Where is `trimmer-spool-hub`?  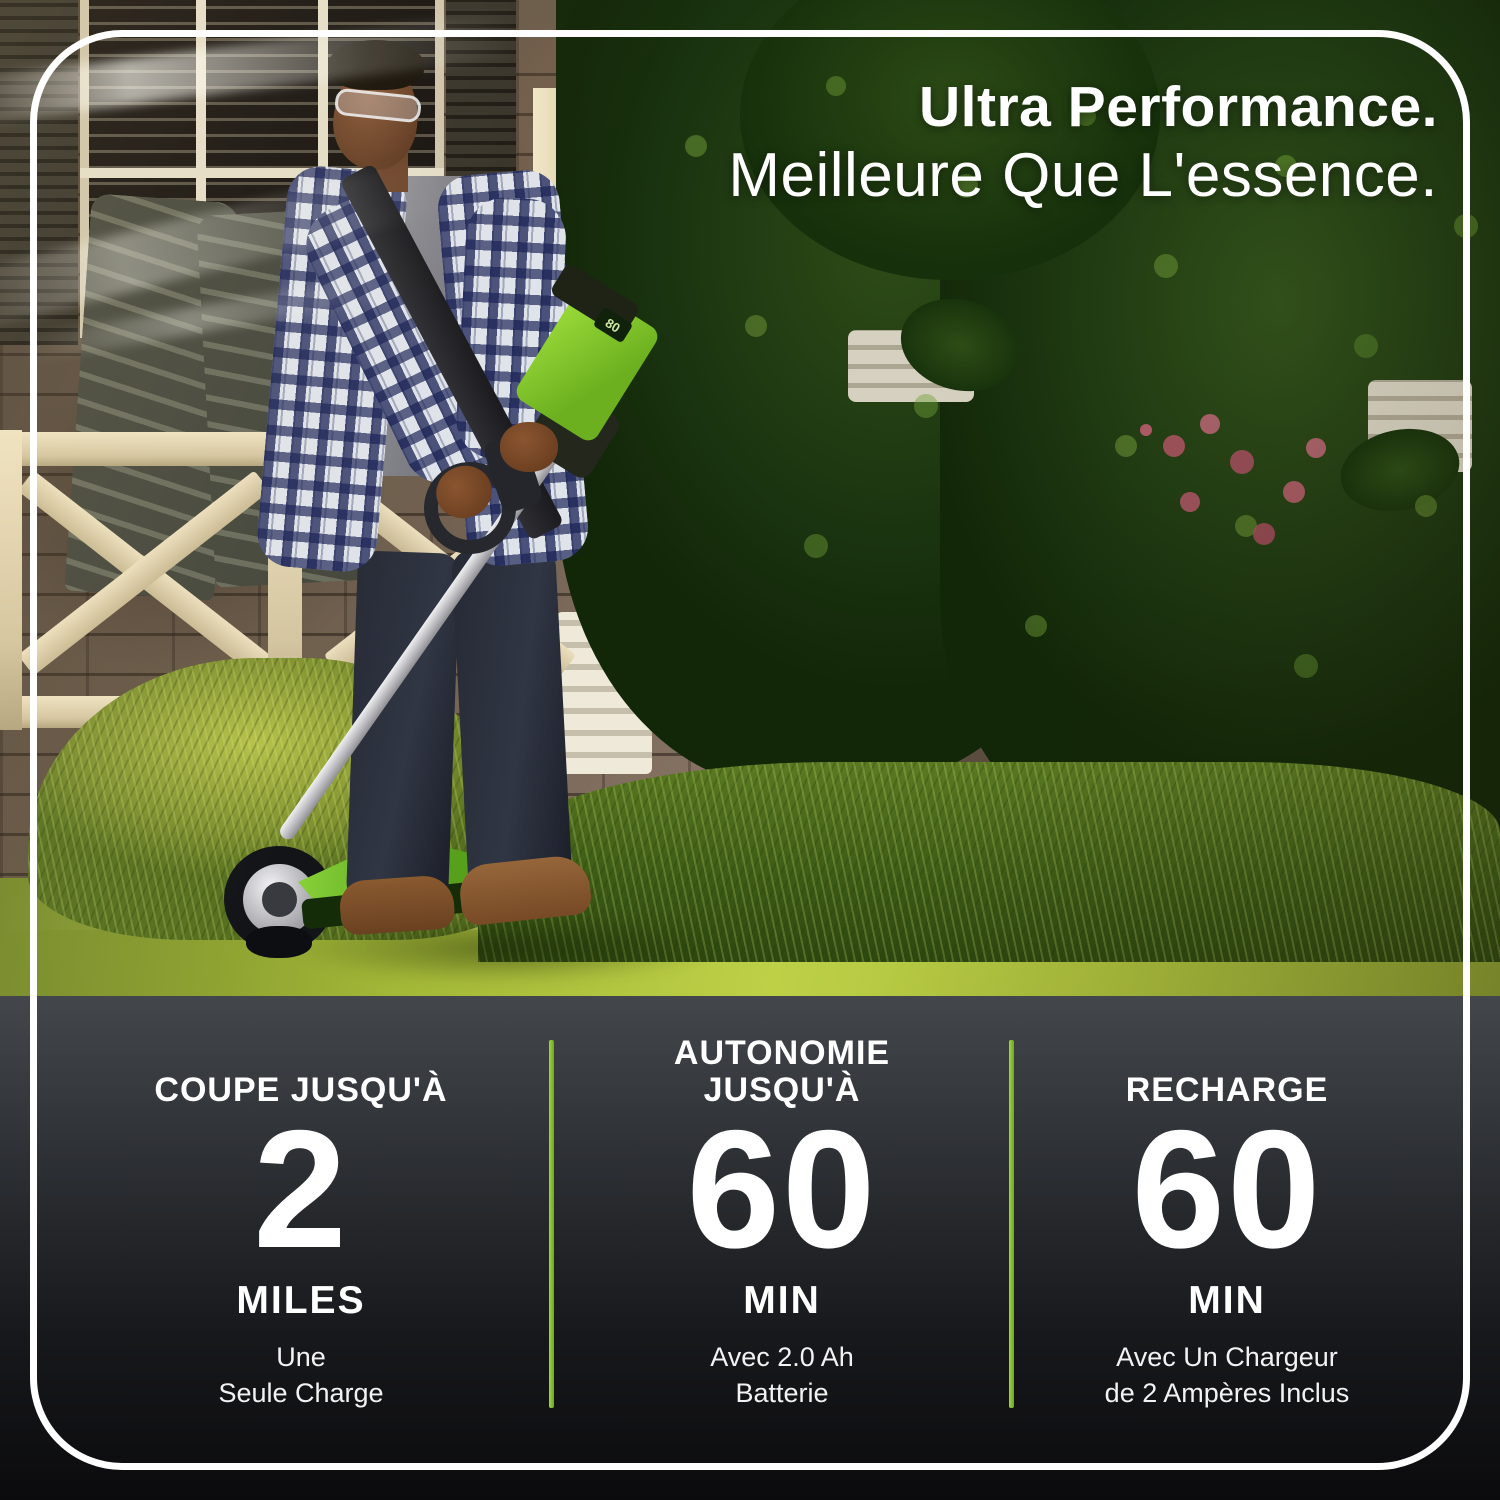 trimmer-spool-hub is located at coordinates (279, 899).